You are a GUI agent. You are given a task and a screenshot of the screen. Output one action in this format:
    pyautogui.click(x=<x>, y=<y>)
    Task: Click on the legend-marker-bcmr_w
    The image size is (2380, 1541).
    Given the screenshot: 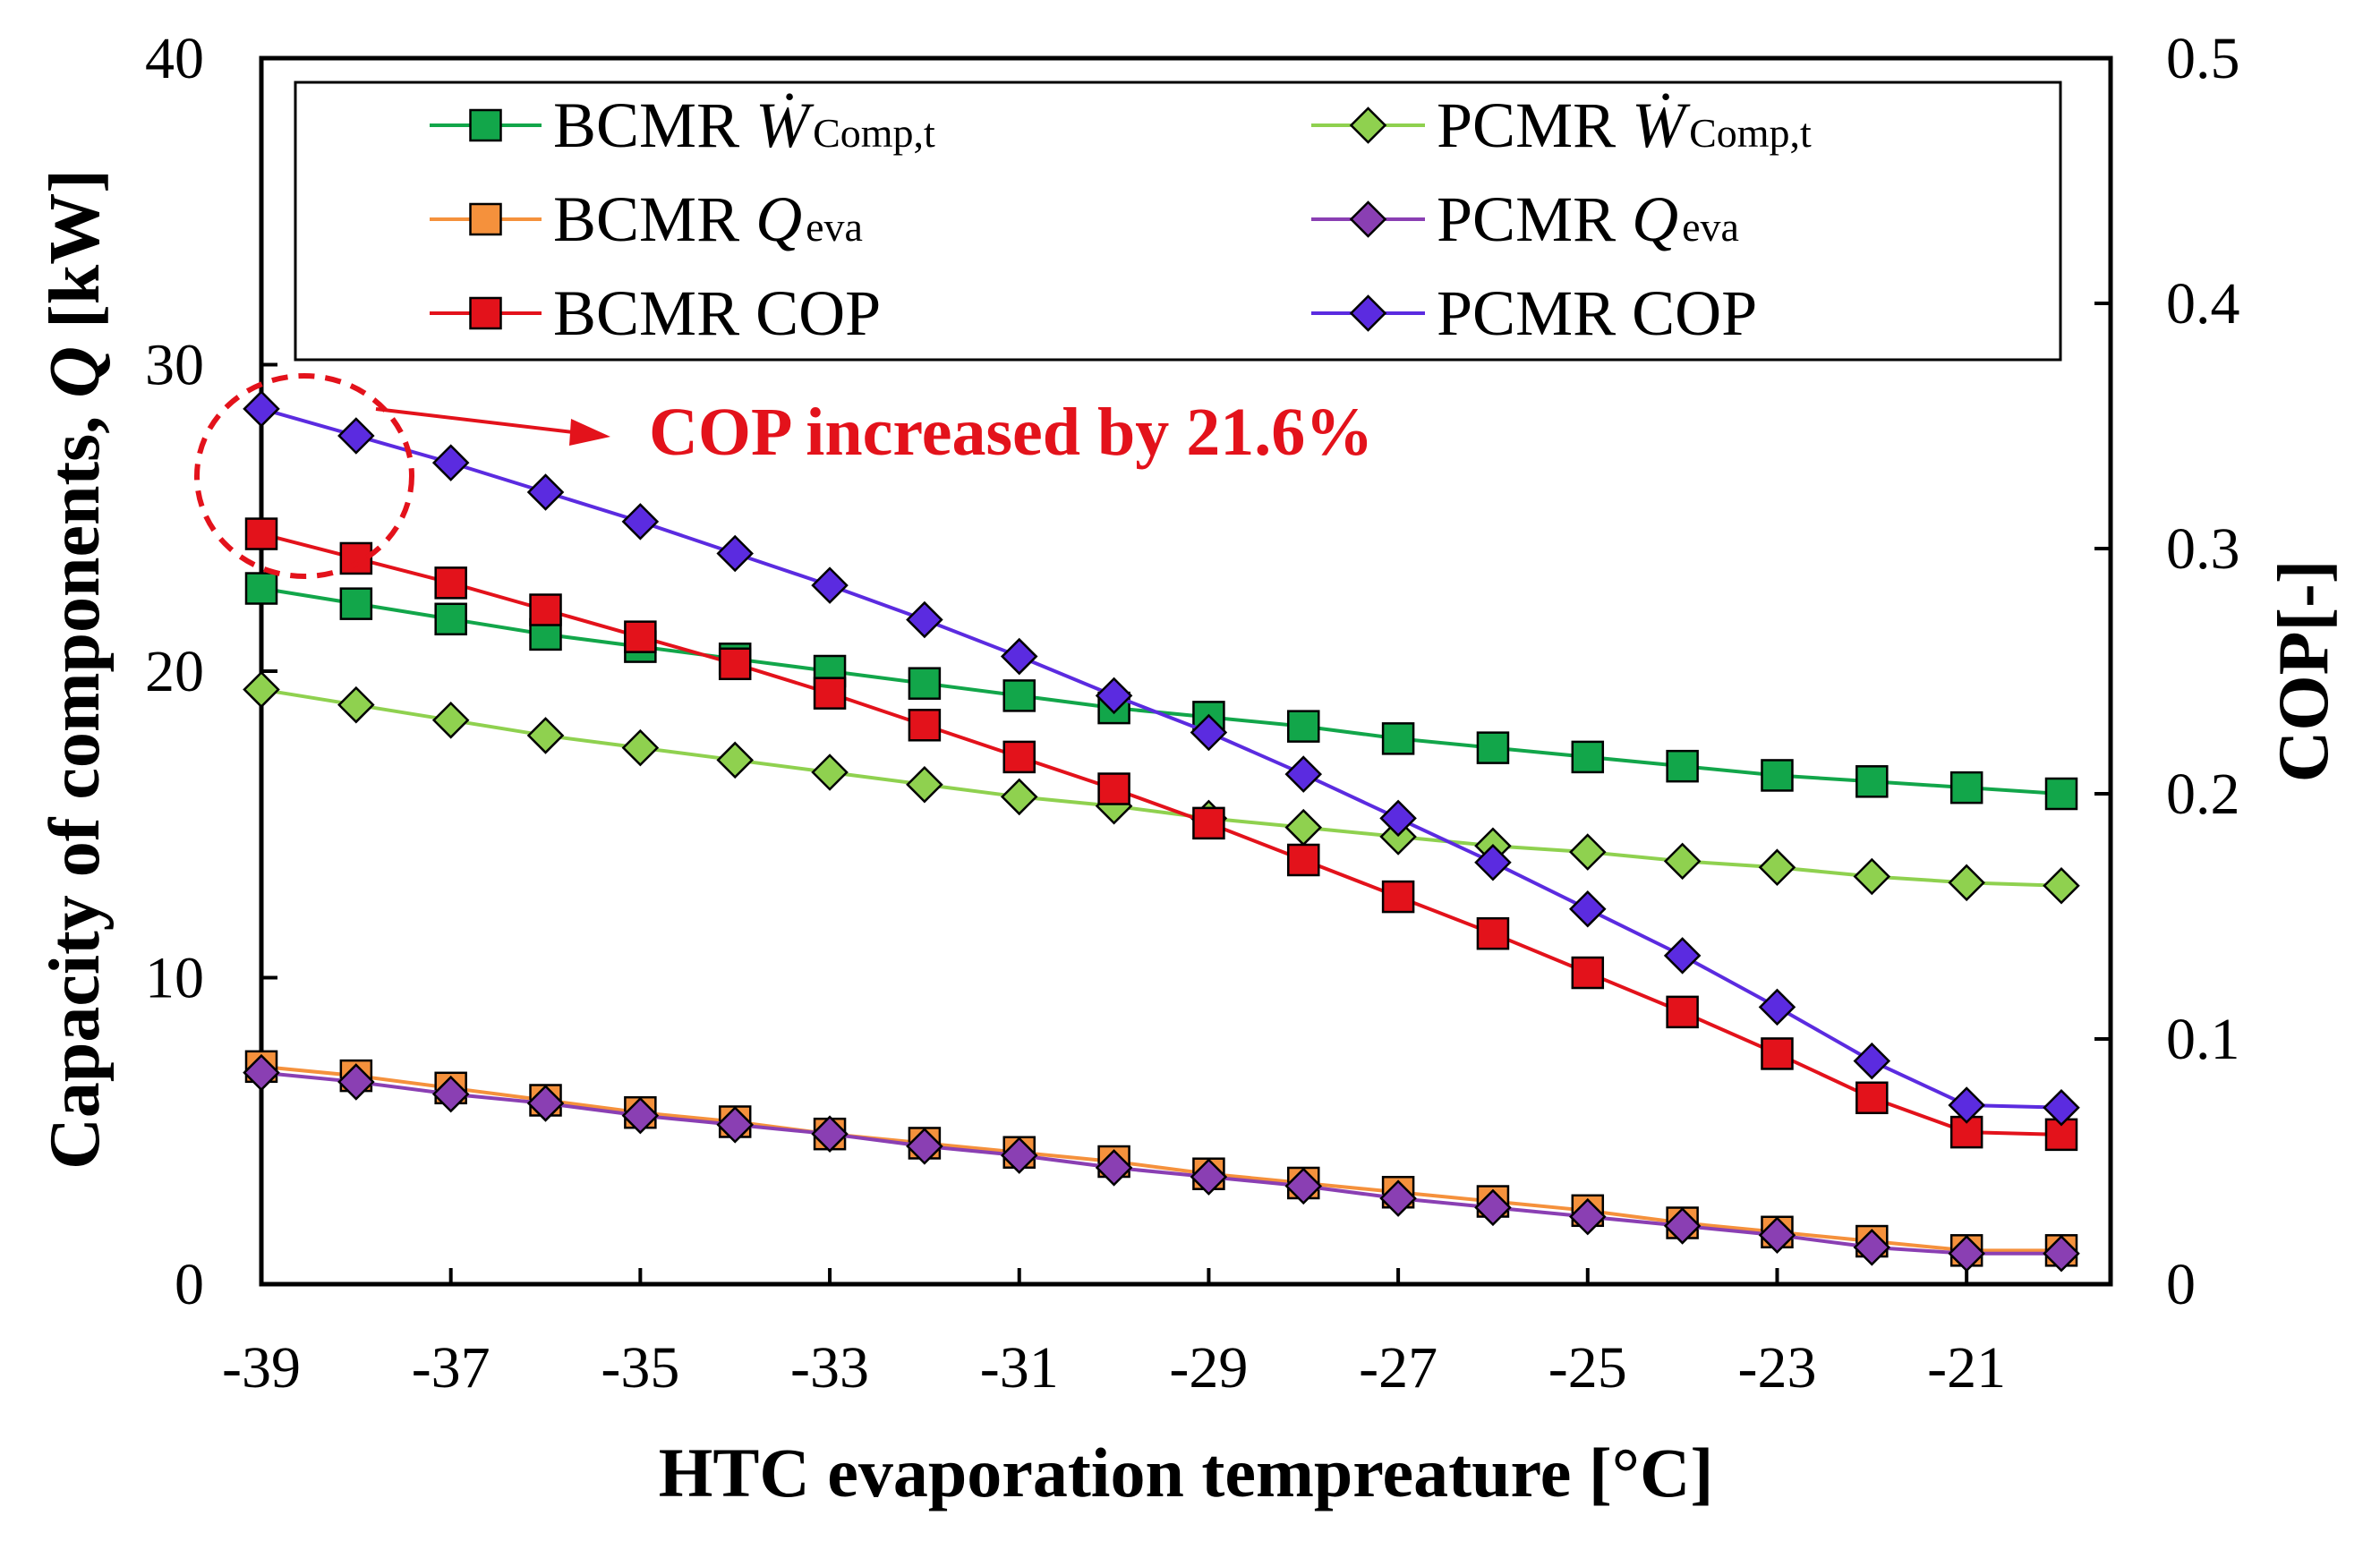 What is the action you would take?
    pyautogui.click(x=486, y=125)
    